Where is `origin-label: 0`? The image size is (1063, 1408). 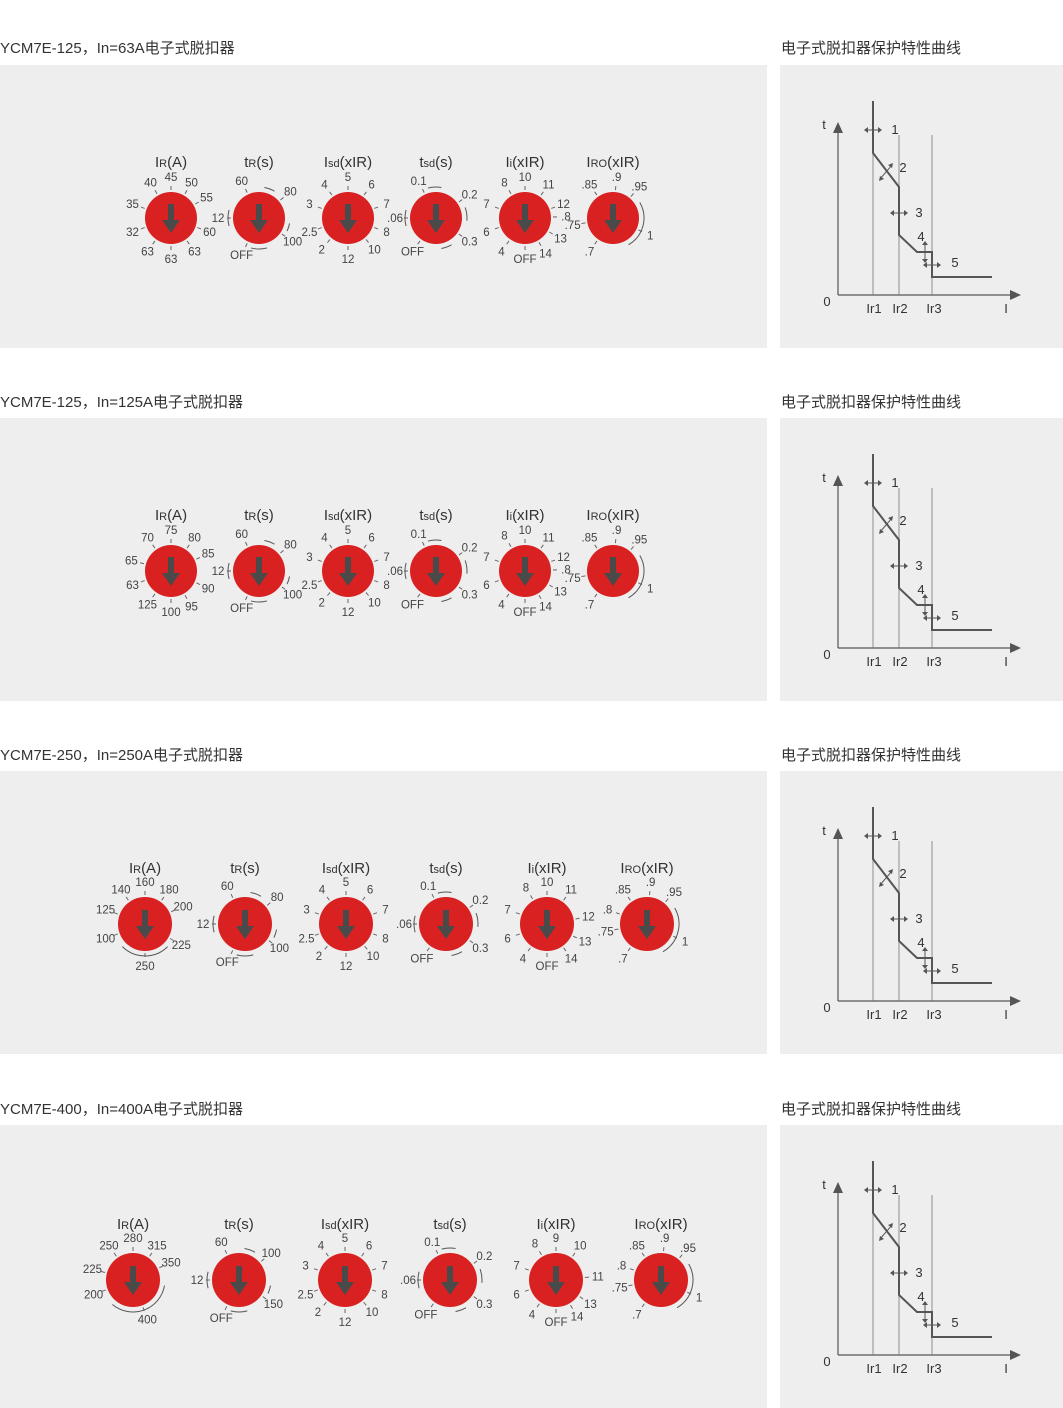 origin-label: 0 is located at coordinates (826, 301).